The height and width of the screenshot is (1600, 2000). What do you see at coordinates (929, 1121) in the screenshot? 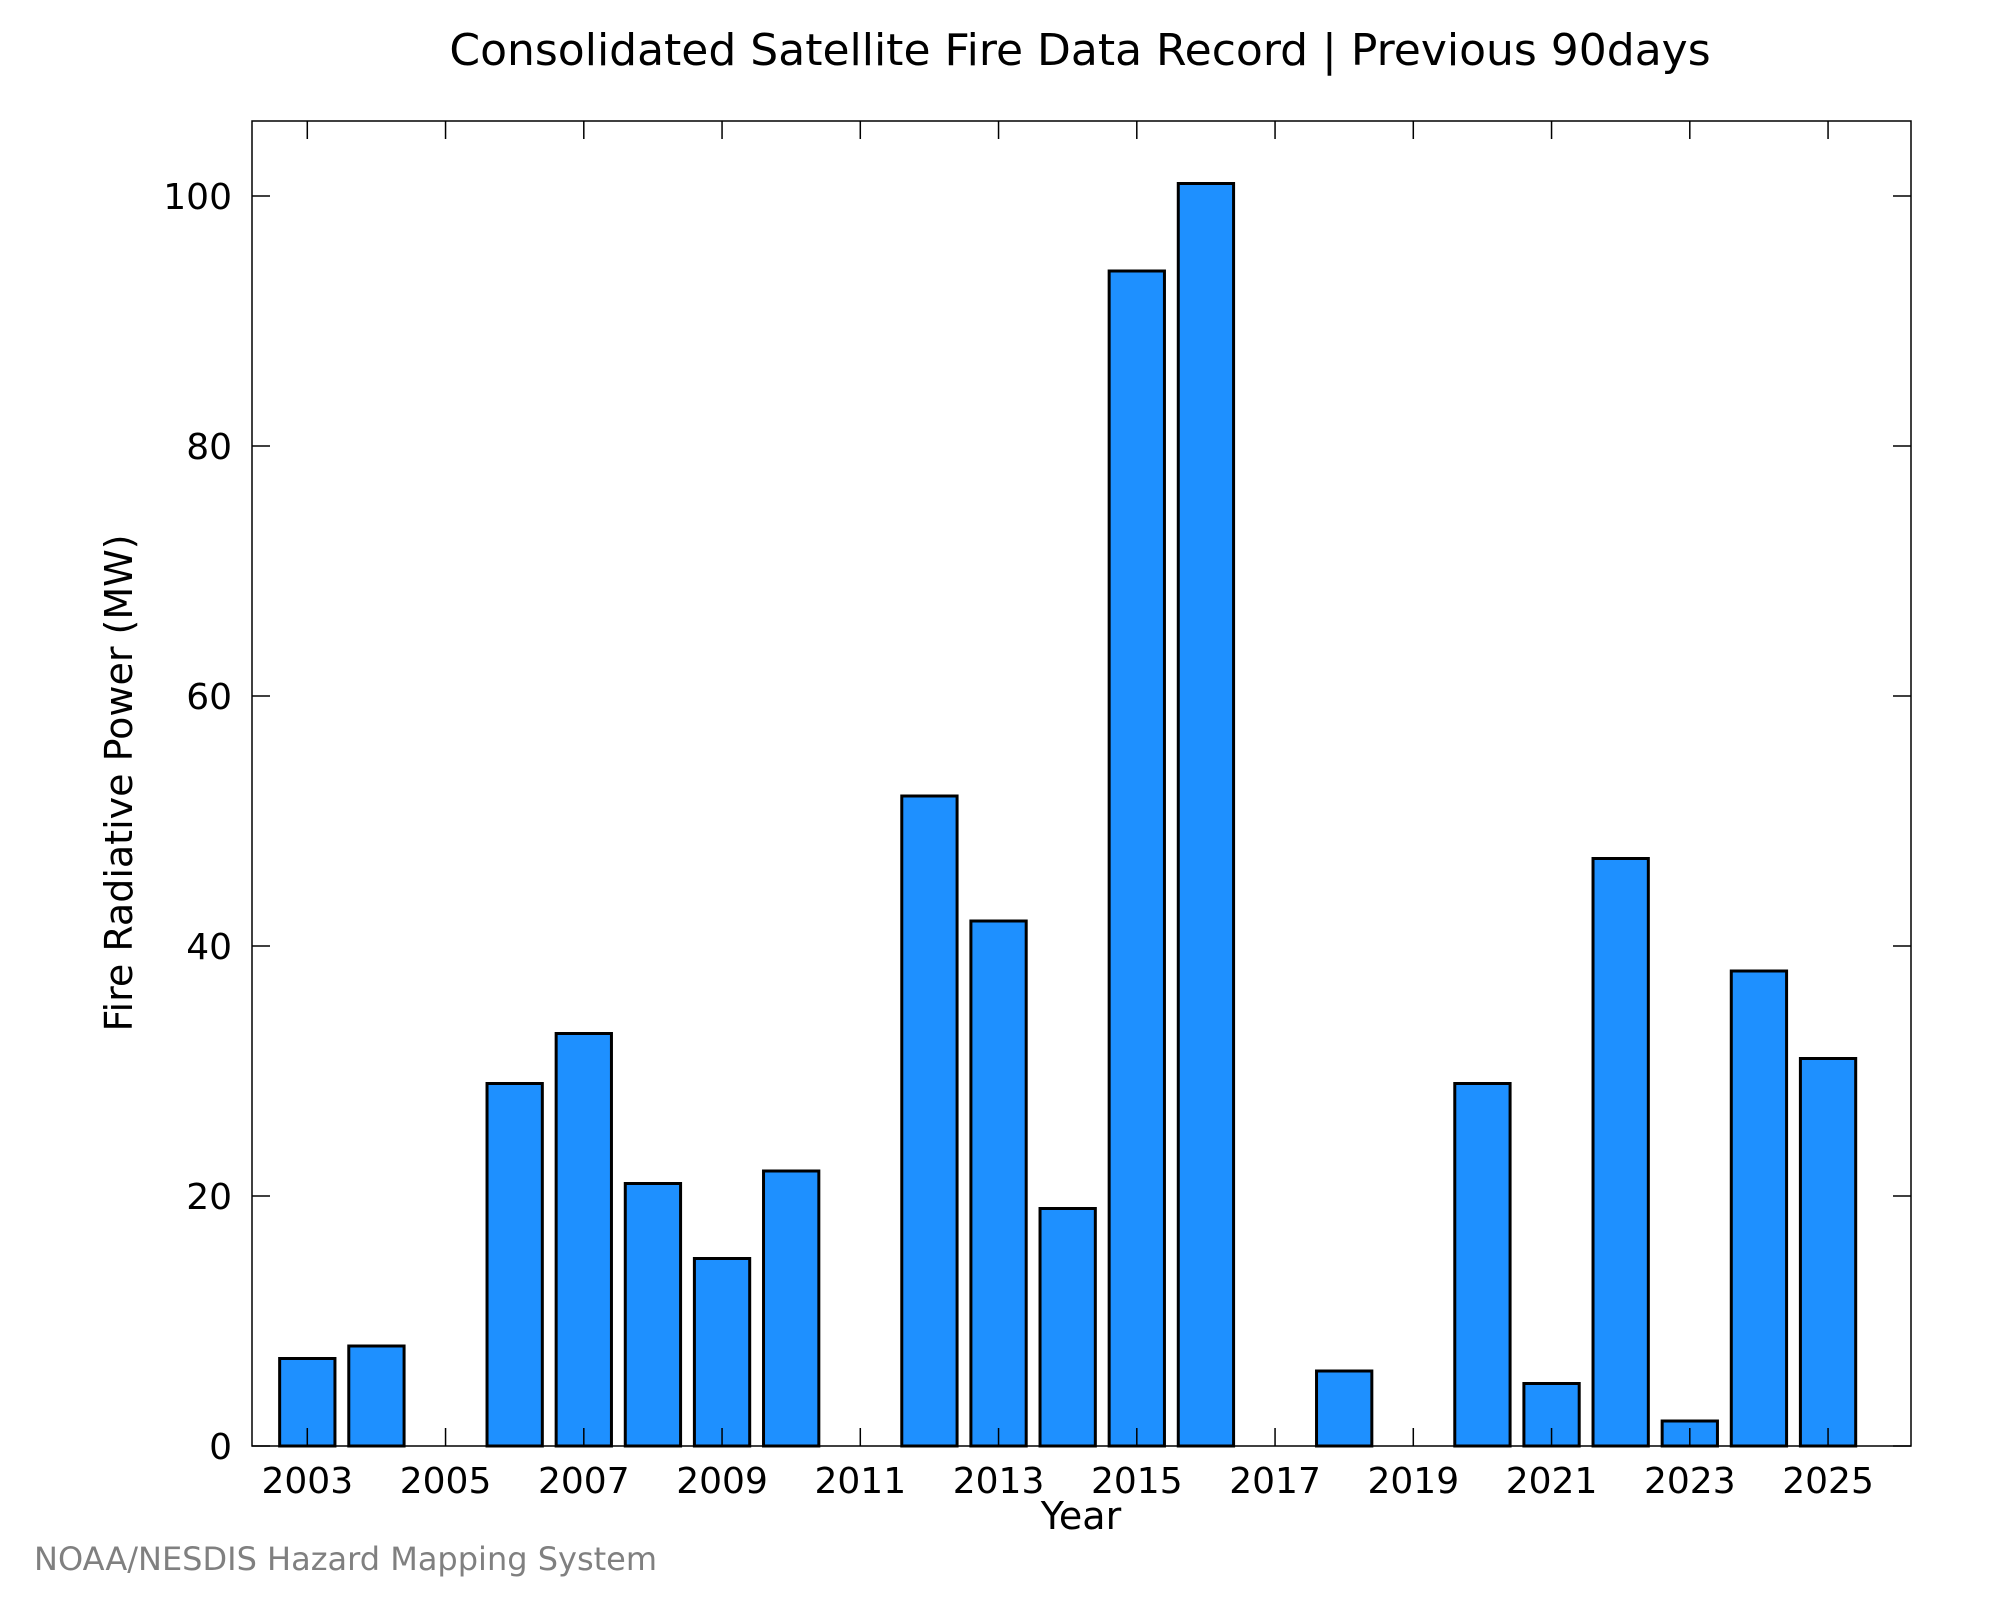
I see `bar-2012` at bounding box center [929, 1121].